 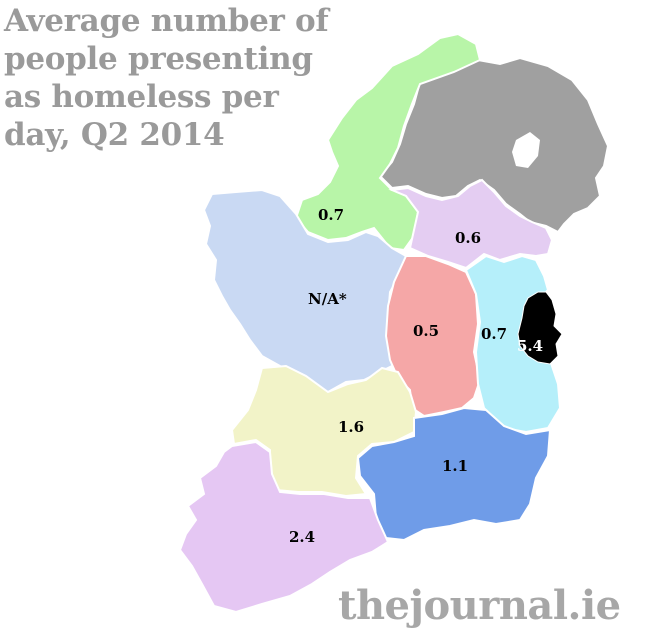 What do you see at coordinates (327, 299) in the screenshot?
I see `label-west: N/A*` at bounding box center [327, 299].